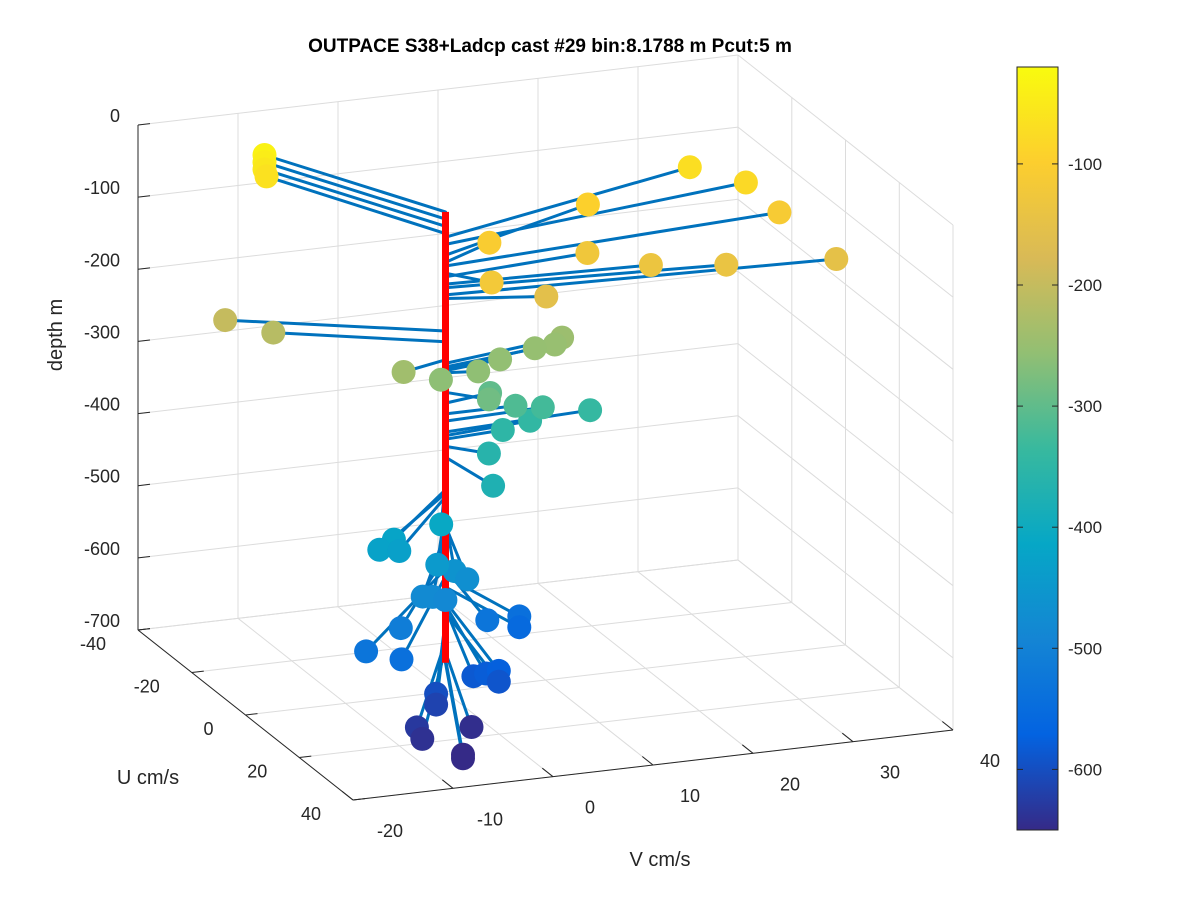 This screenshot has width=1200, height=900. I want to click on z-tick-label: -600, so click(102, 549).